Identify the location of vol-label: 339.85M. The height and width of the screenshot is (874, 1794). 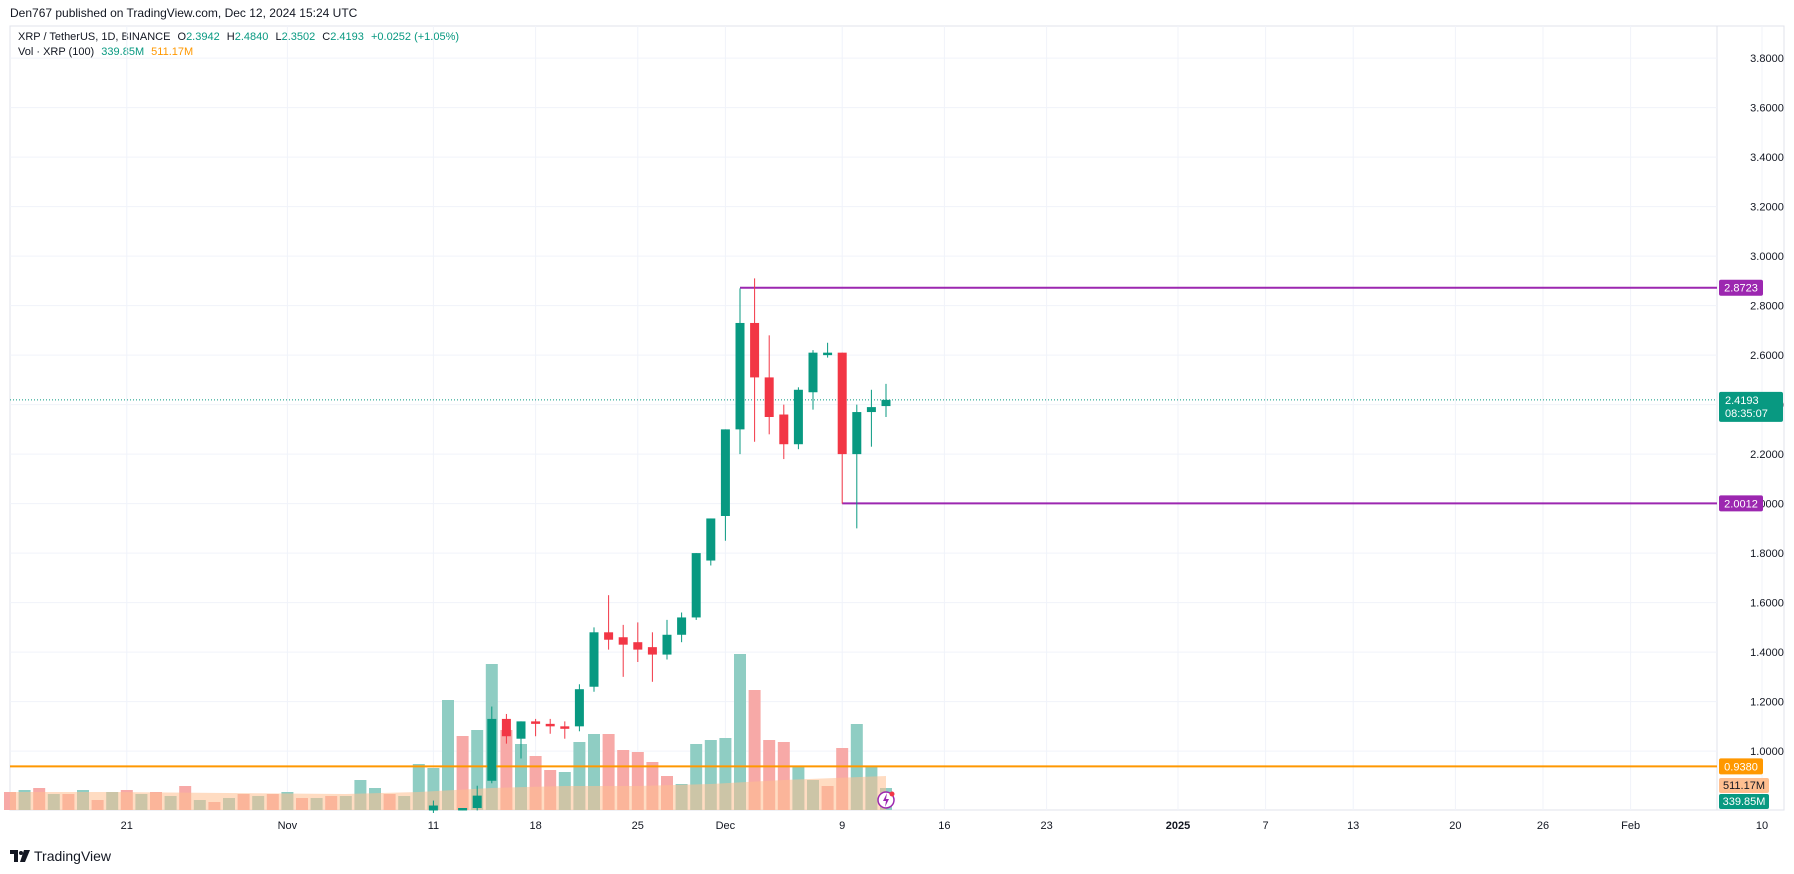
(1744, 802).